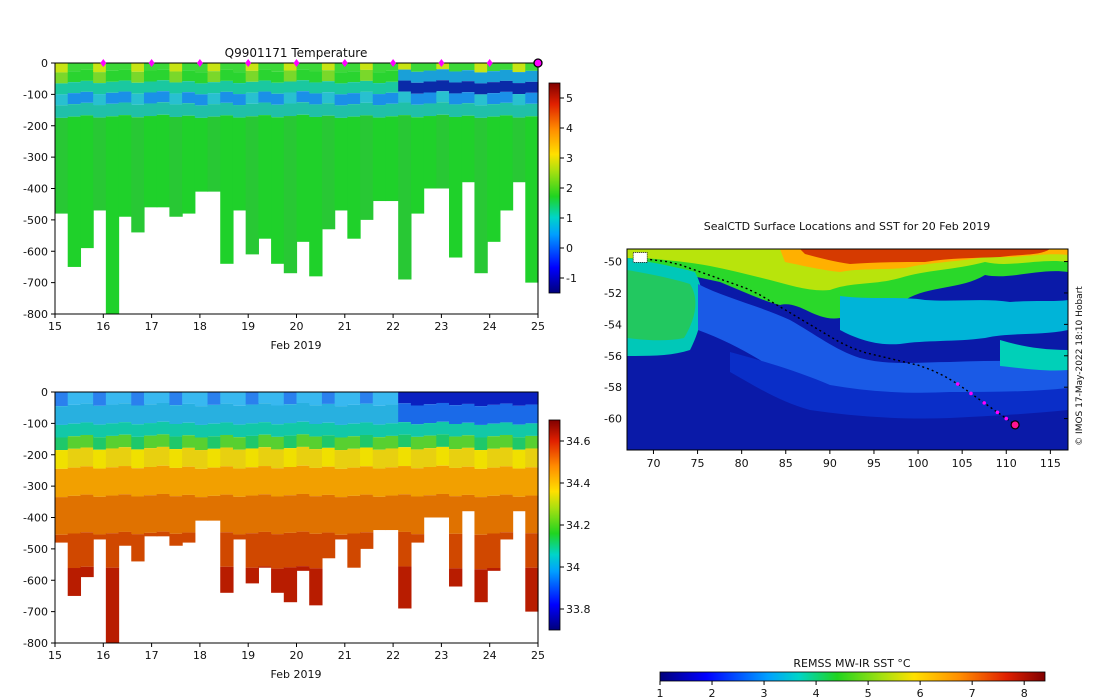 The height and width of the screenshot is (700, 1100). What do you see at coordinates (578, 609) in the screenshot?
I see `salinity-colorbar-tick-label: 33.8` at bounding box center [578, 609].